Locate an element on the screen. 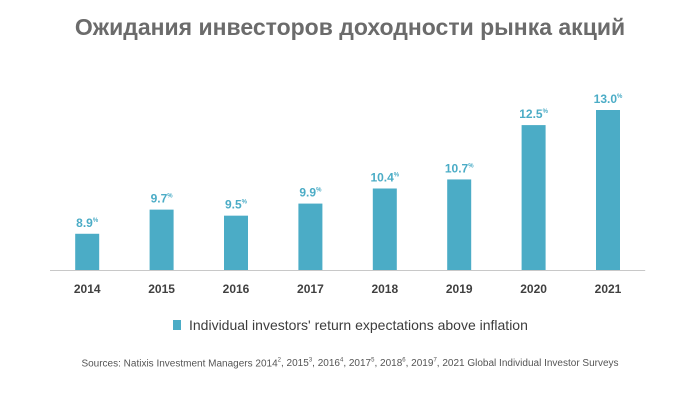 The width and height of the screenshot is (700, 402). bar-2021 is located at coordinates (608, 190).